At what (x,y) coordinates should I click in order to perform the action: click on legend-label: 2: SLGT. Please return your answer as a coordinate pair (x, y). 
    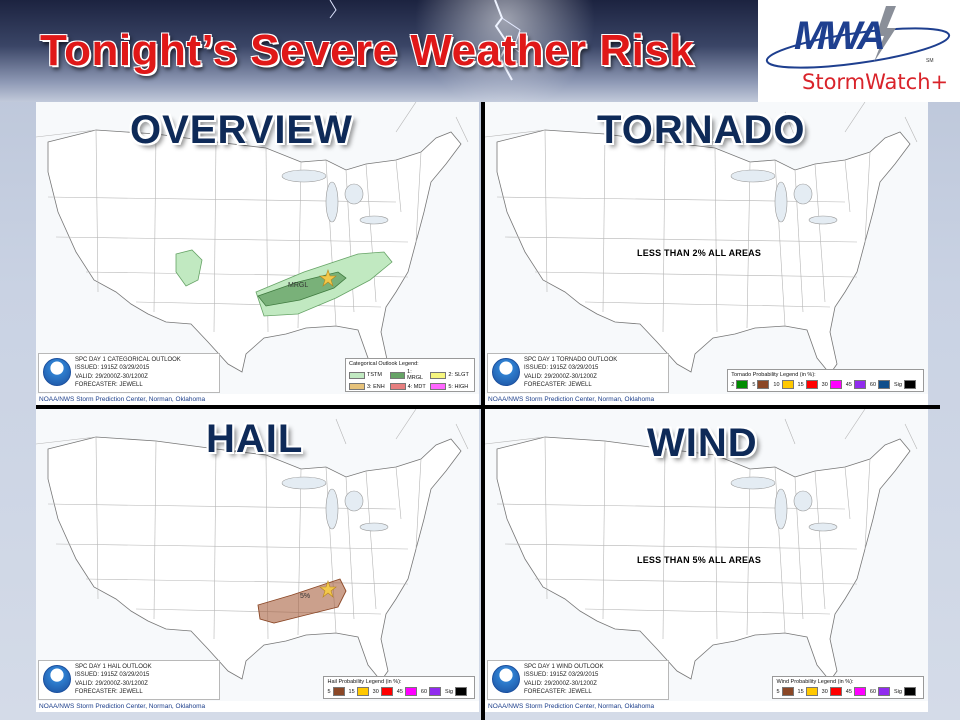
    Looking at the image, I should click on (458, 375).